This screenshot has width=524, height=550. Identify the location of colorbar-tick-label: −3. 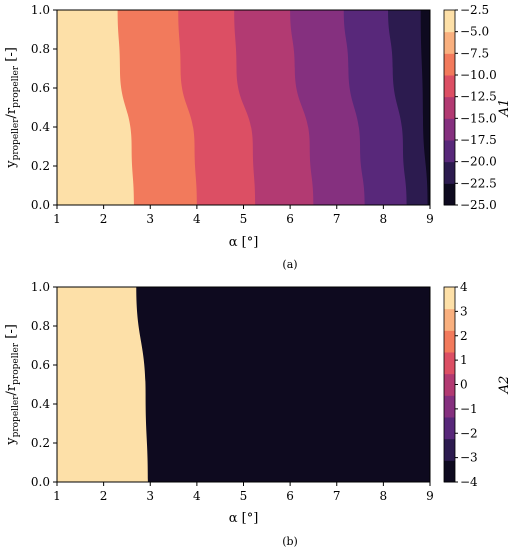
(469, 458).